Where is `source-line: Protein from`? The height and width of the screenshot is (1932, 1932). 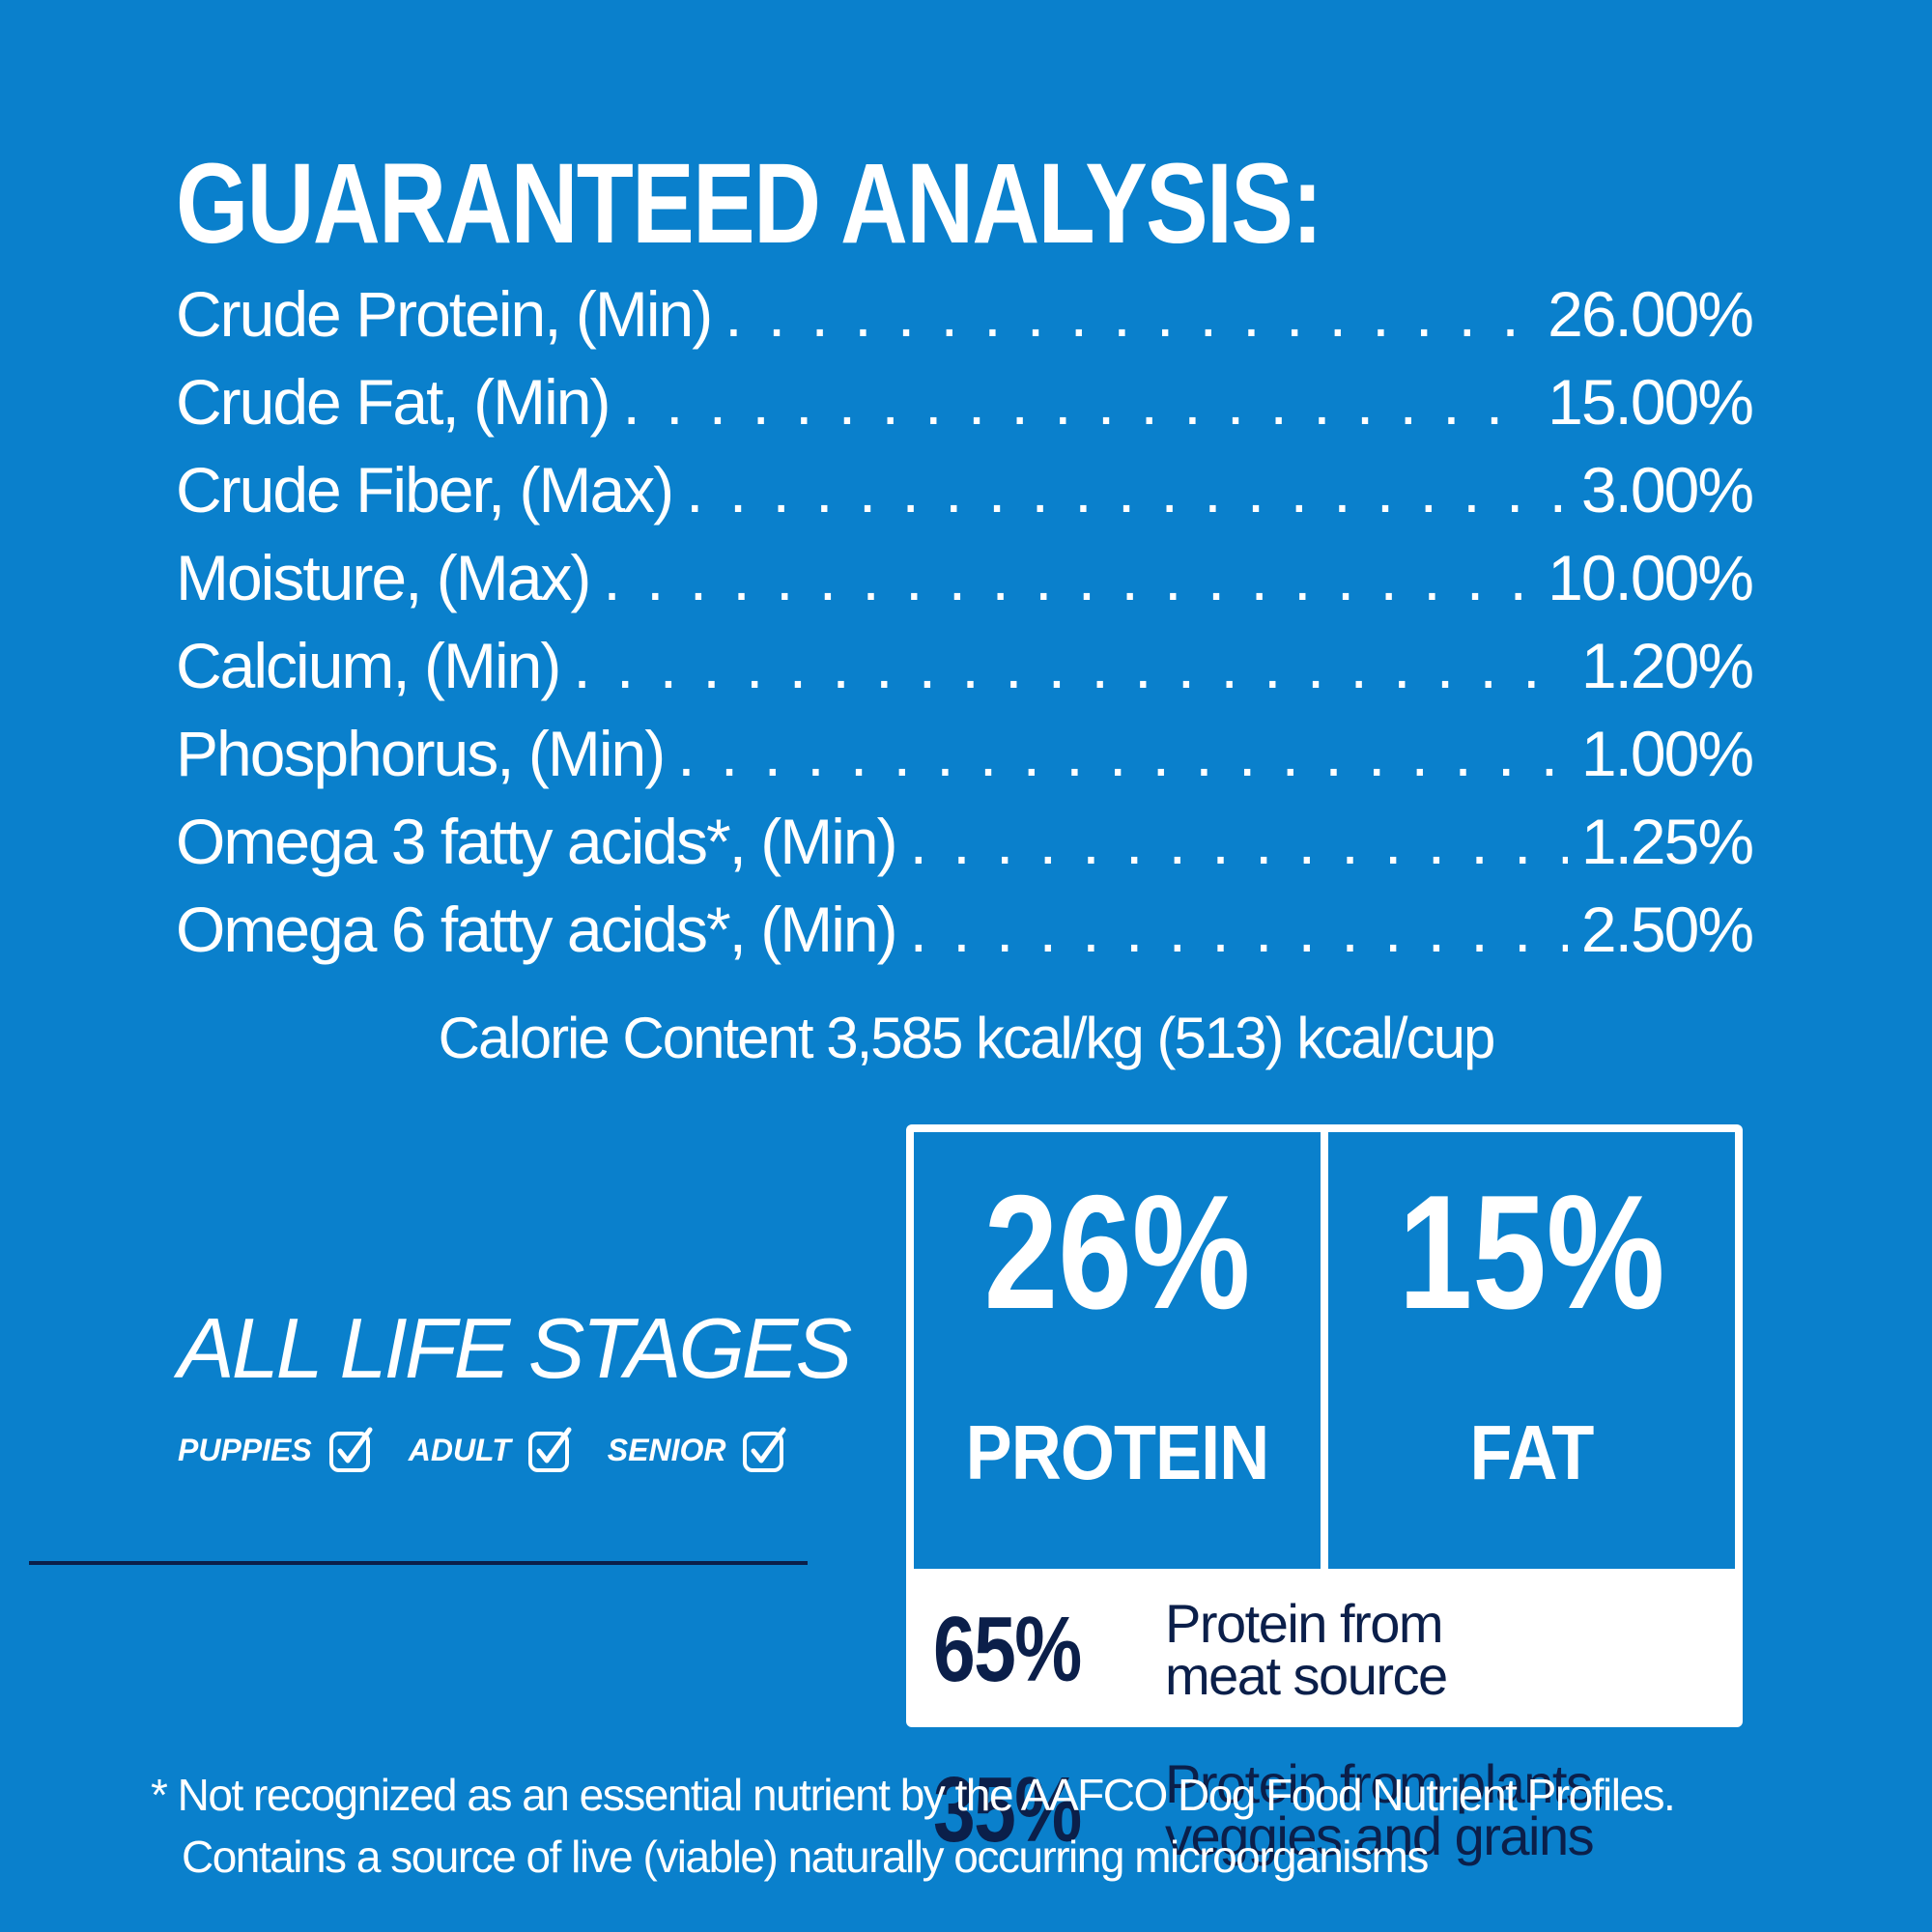
source-line: Protein from is located at coordinates (1304, 1623).